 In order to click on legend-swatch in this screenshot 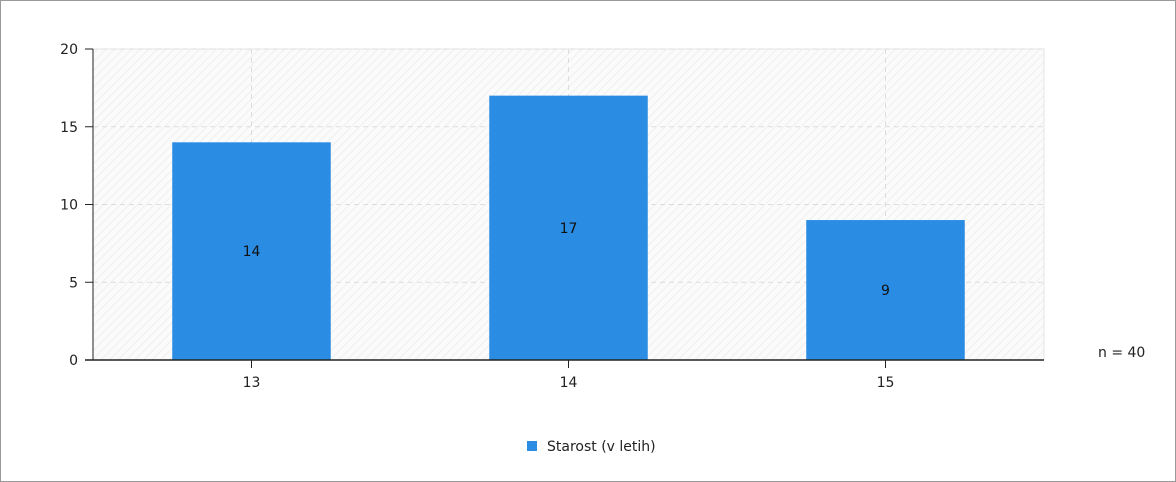, I will do `click(532, 446)`.